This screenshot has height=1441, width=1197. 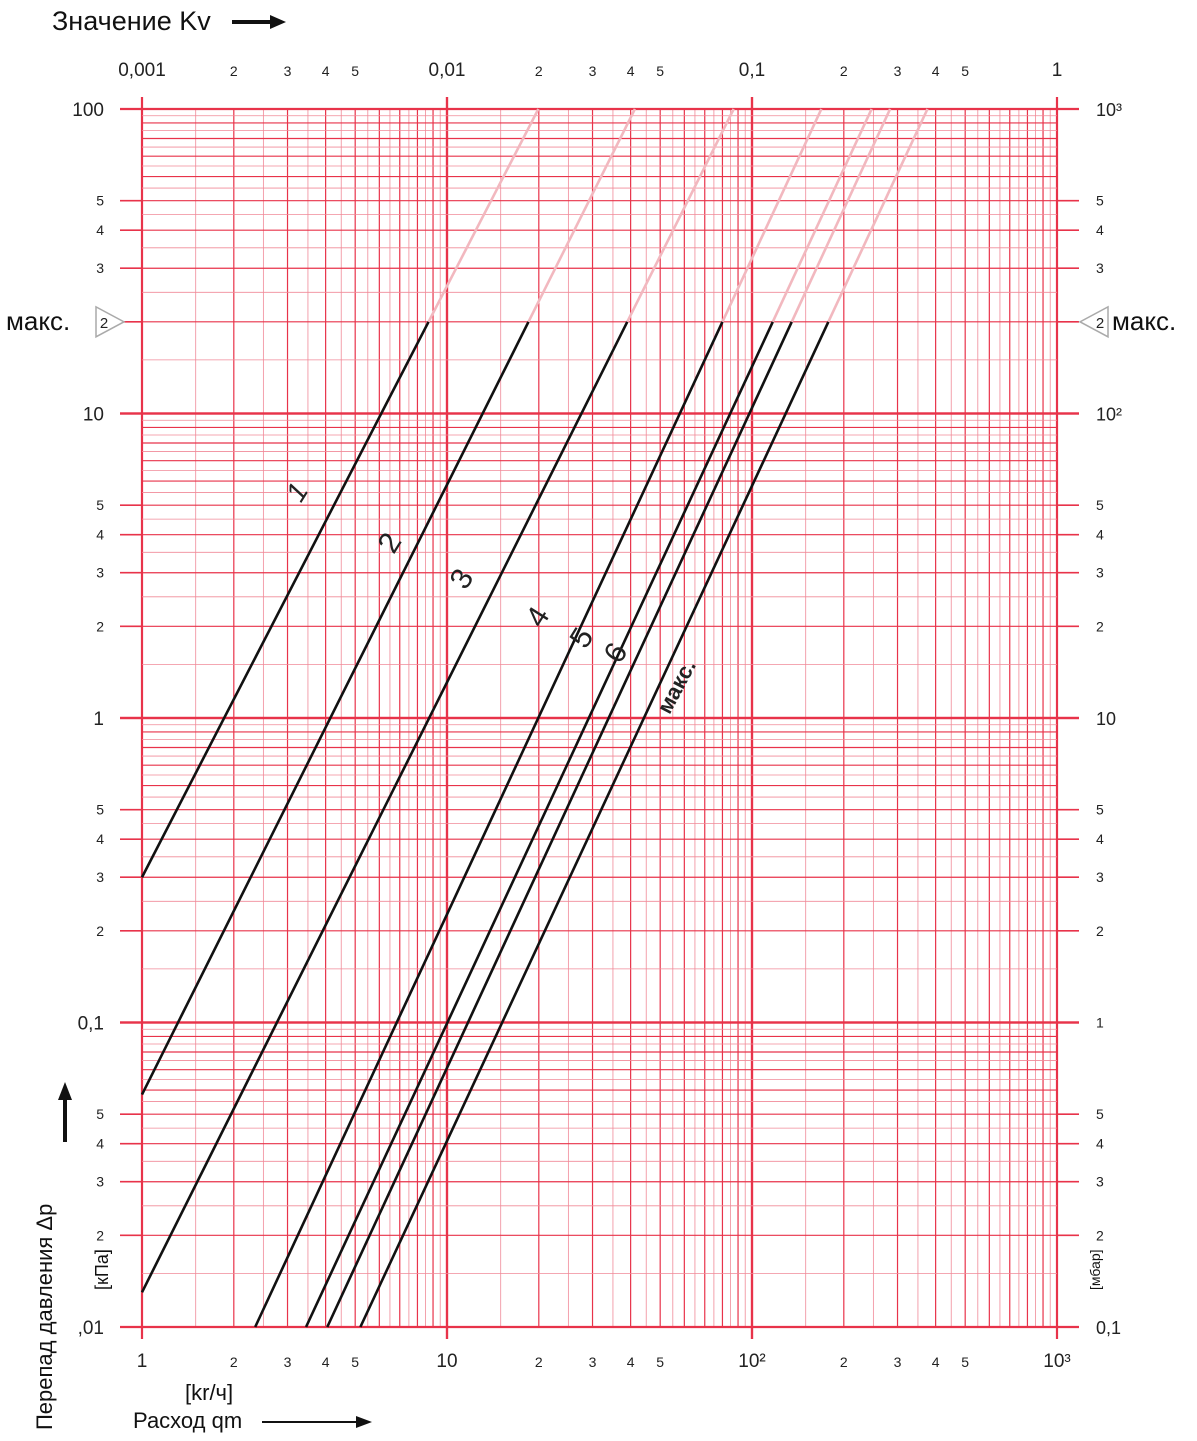 I want to click on y-axis-title: Перепад давления Δp, so click(x=44, y=1316).